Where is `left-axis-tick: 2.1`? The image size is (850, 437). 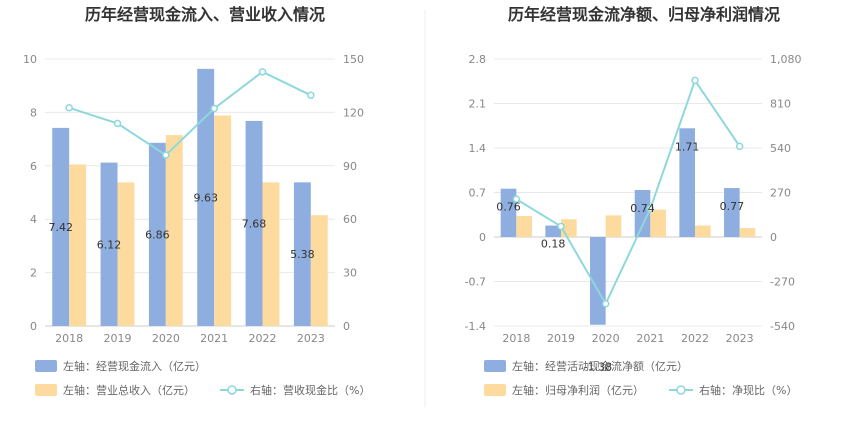 left-axis-tick: 2.1 is located at coordinates (478, 104).